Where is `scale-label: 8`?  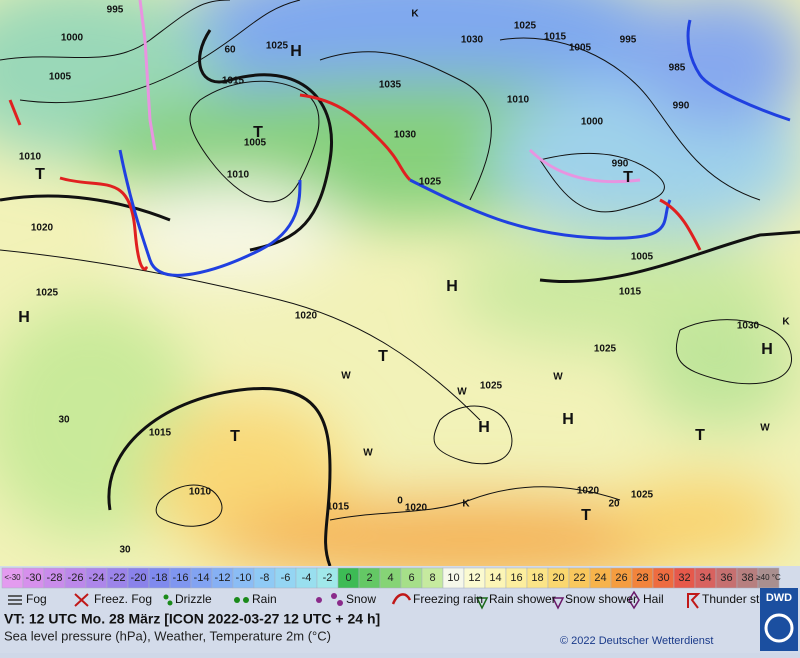 scale-label: 8 is located at coordinates (432, 578).